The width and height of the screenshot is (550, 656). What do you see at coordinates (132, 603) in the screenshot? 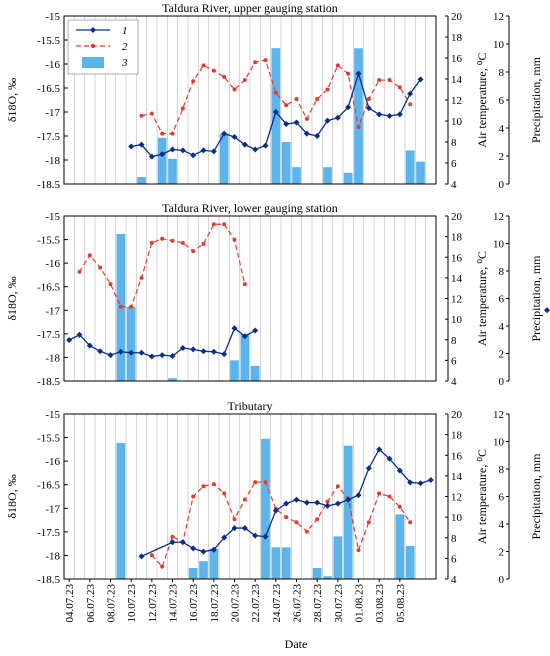
I see `x-tick-label: 10.07.23` at bounding box center [132, 603].